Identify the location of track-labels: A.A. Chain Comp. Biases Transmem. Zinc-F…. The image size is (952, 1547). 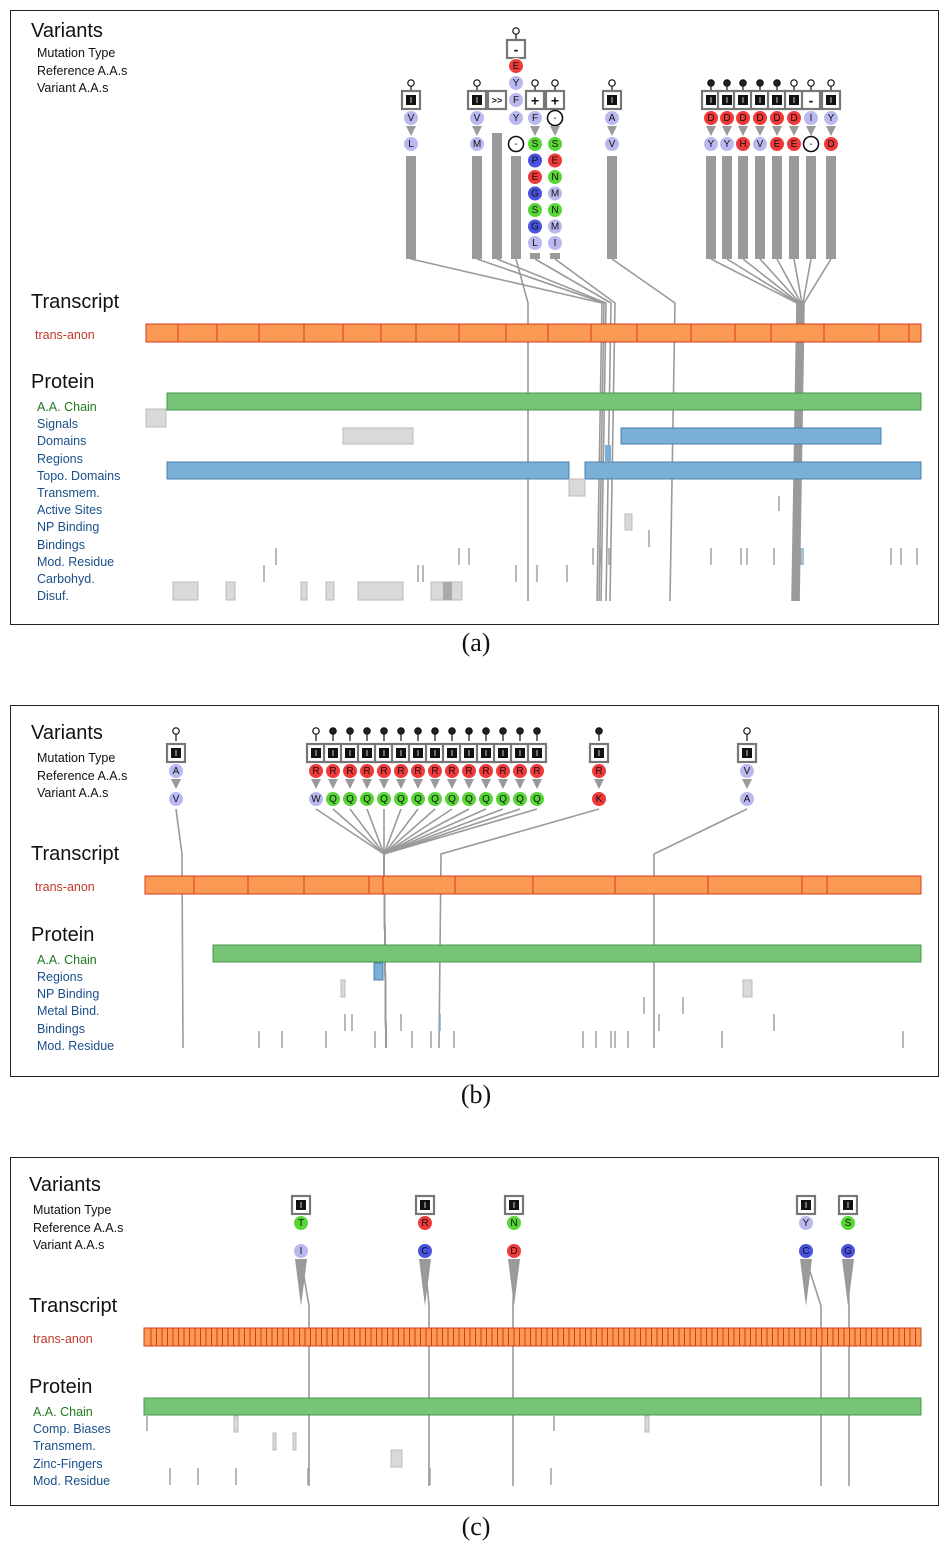
(72, 1446).